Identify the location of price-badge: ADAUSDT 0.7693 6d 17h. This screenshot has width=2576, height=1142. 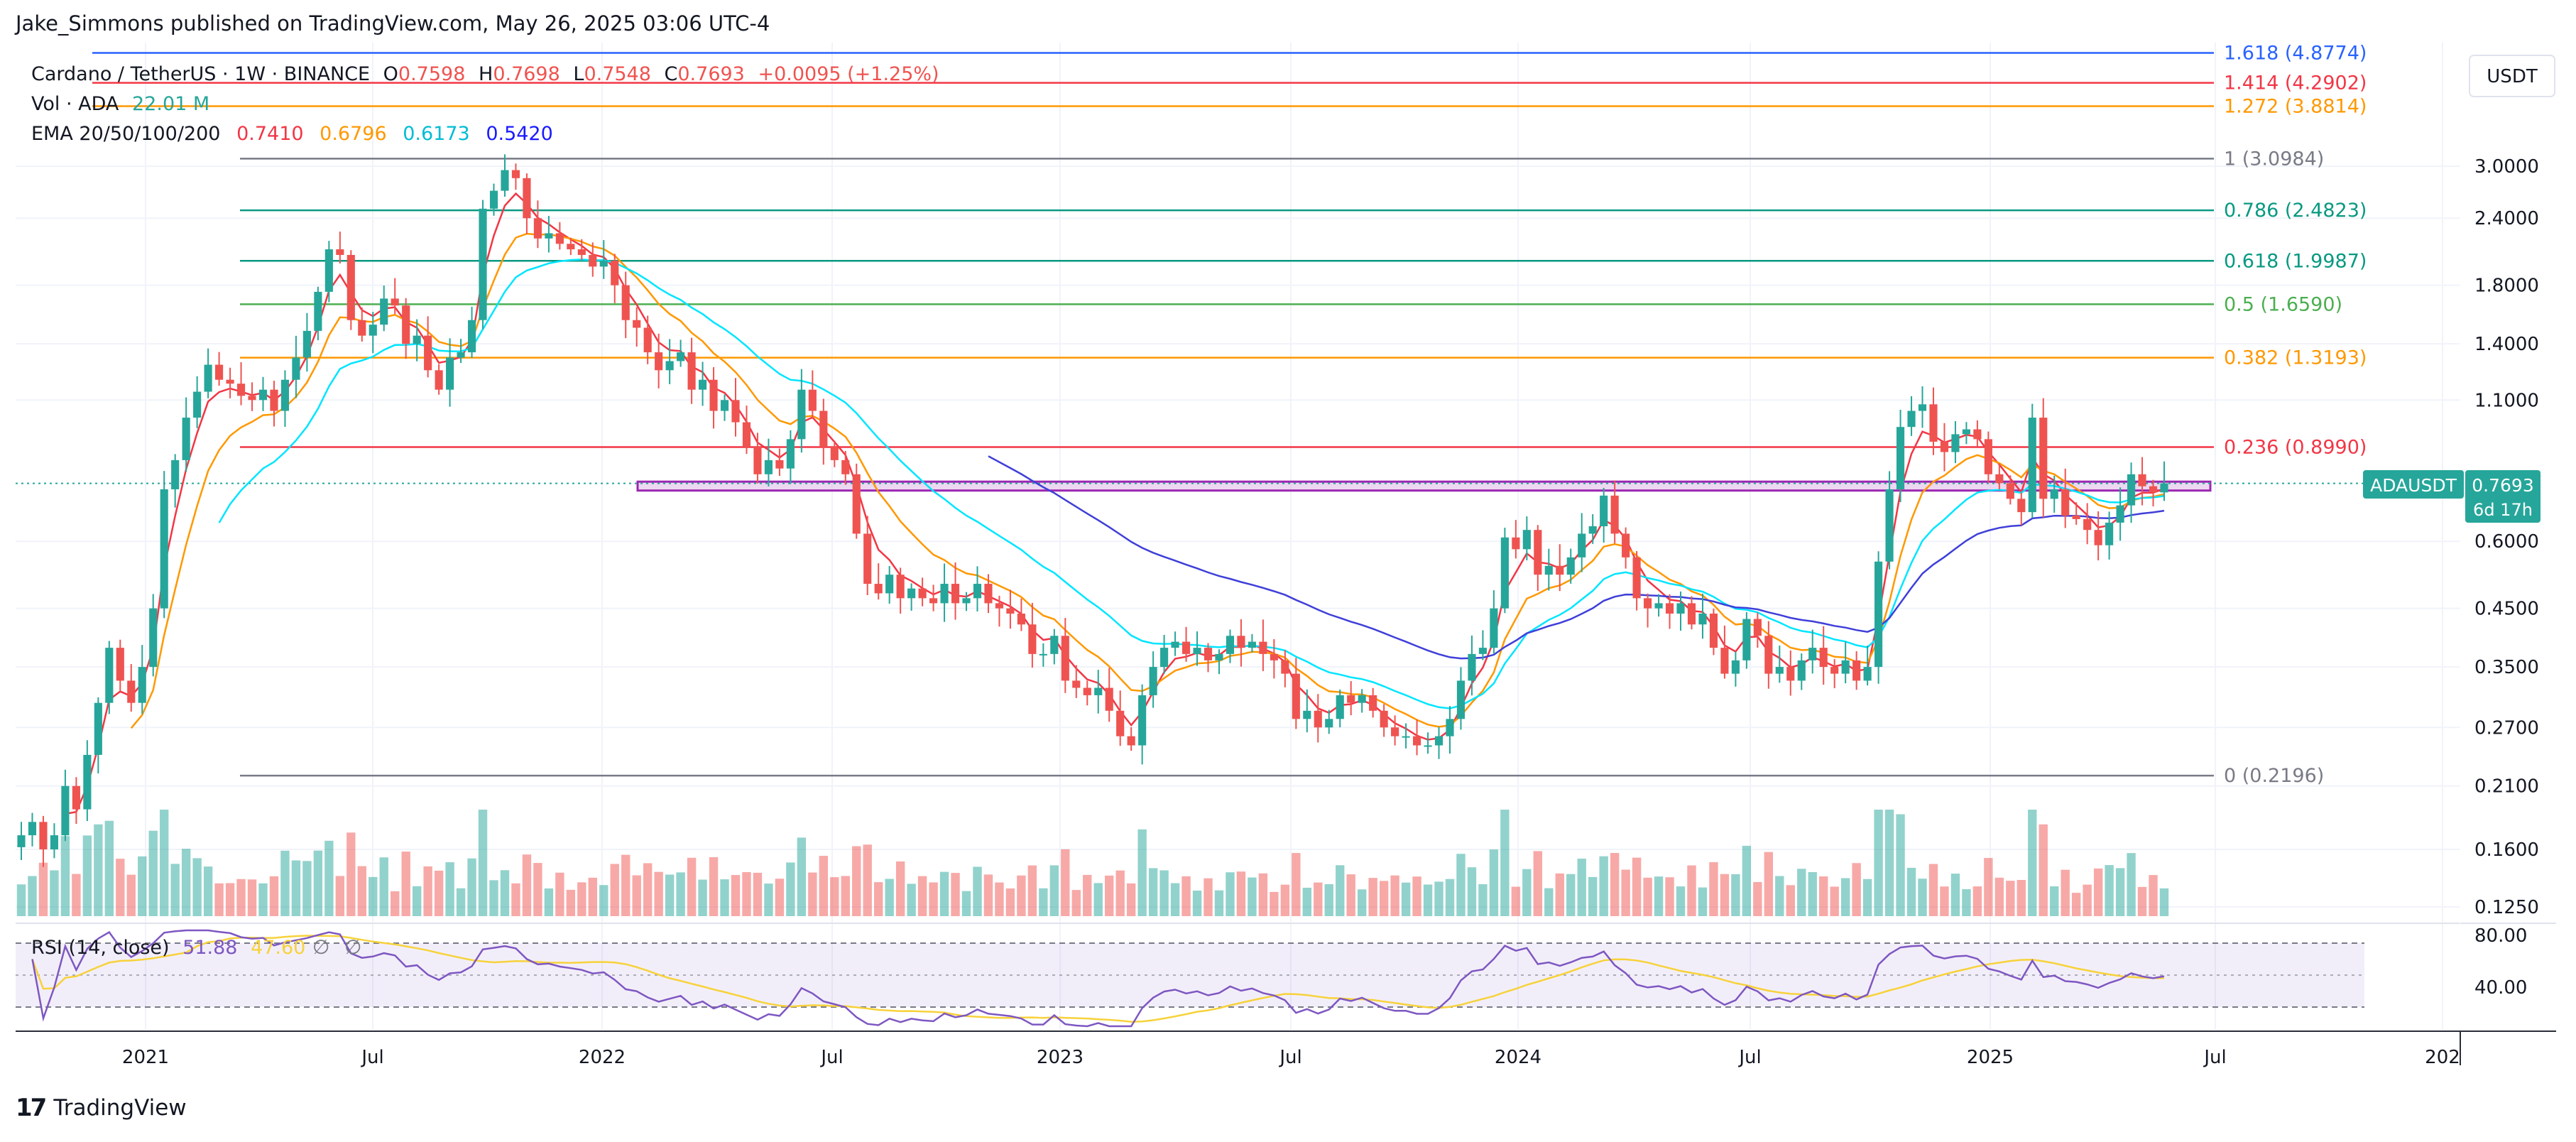
(2451, 496).